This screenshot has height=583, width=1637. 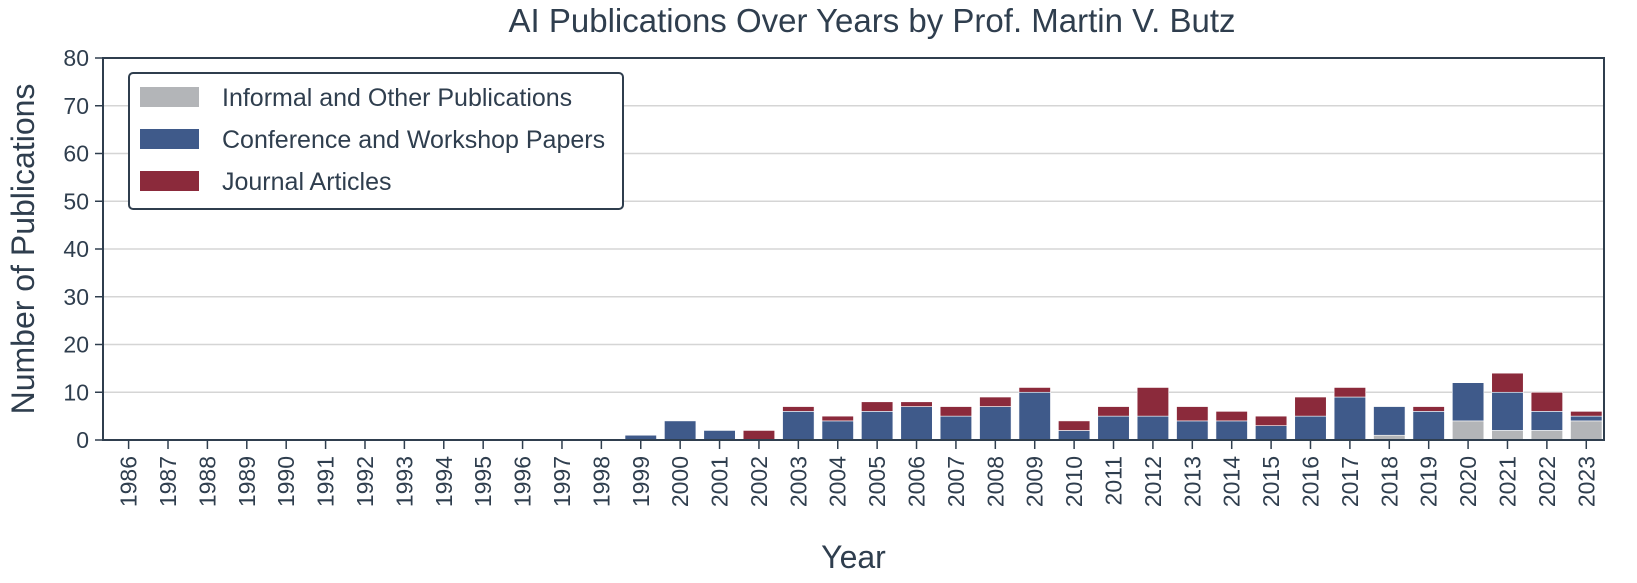 I want to click on bars, so click(x=1113, y=406).